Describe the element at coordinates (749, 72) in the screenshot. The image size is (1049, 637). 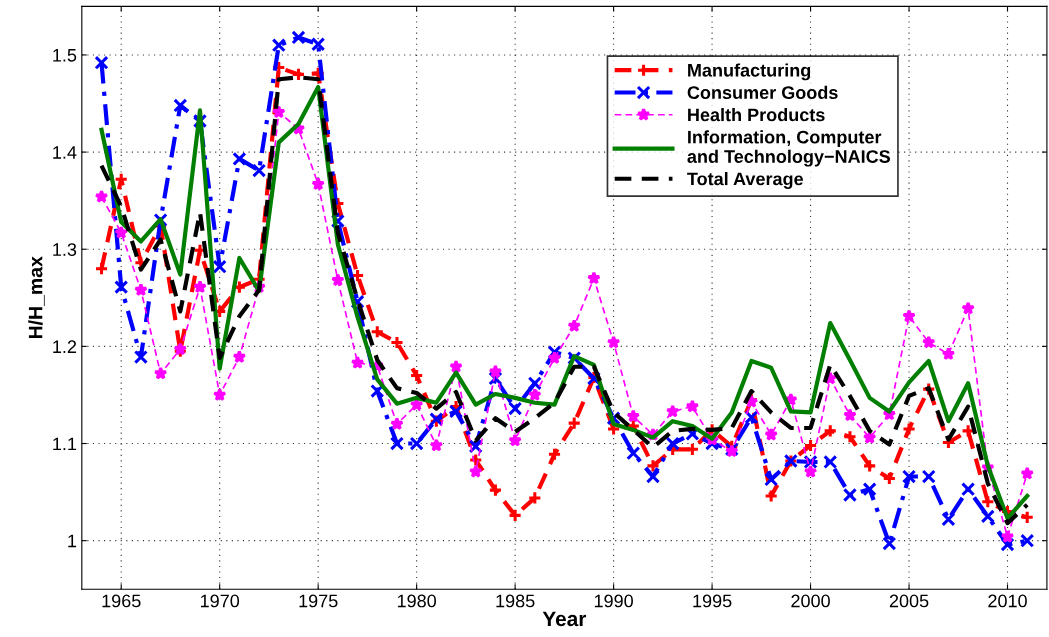
I see `legend-label: Manufacturing` at that location.